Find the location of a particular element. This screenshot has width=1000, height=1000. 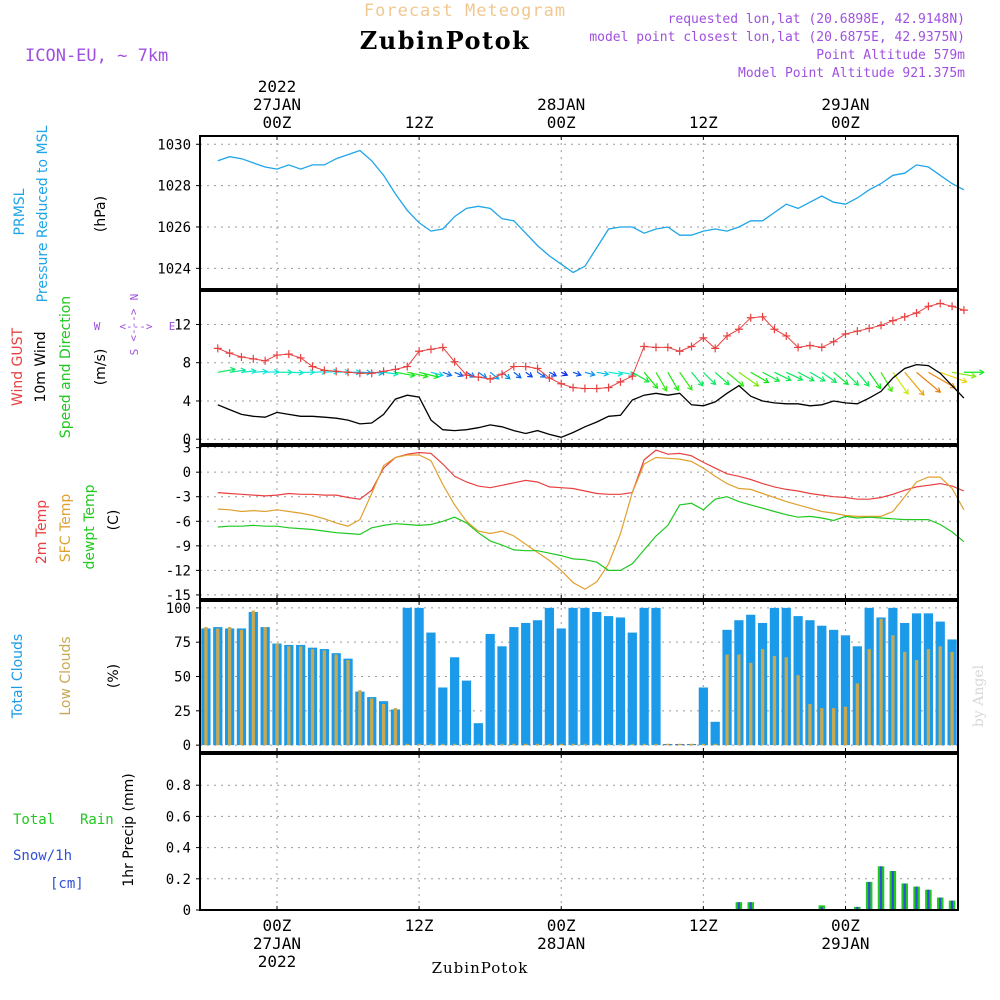

y-tick-label: 1026 is located at coordinates (174, 228).